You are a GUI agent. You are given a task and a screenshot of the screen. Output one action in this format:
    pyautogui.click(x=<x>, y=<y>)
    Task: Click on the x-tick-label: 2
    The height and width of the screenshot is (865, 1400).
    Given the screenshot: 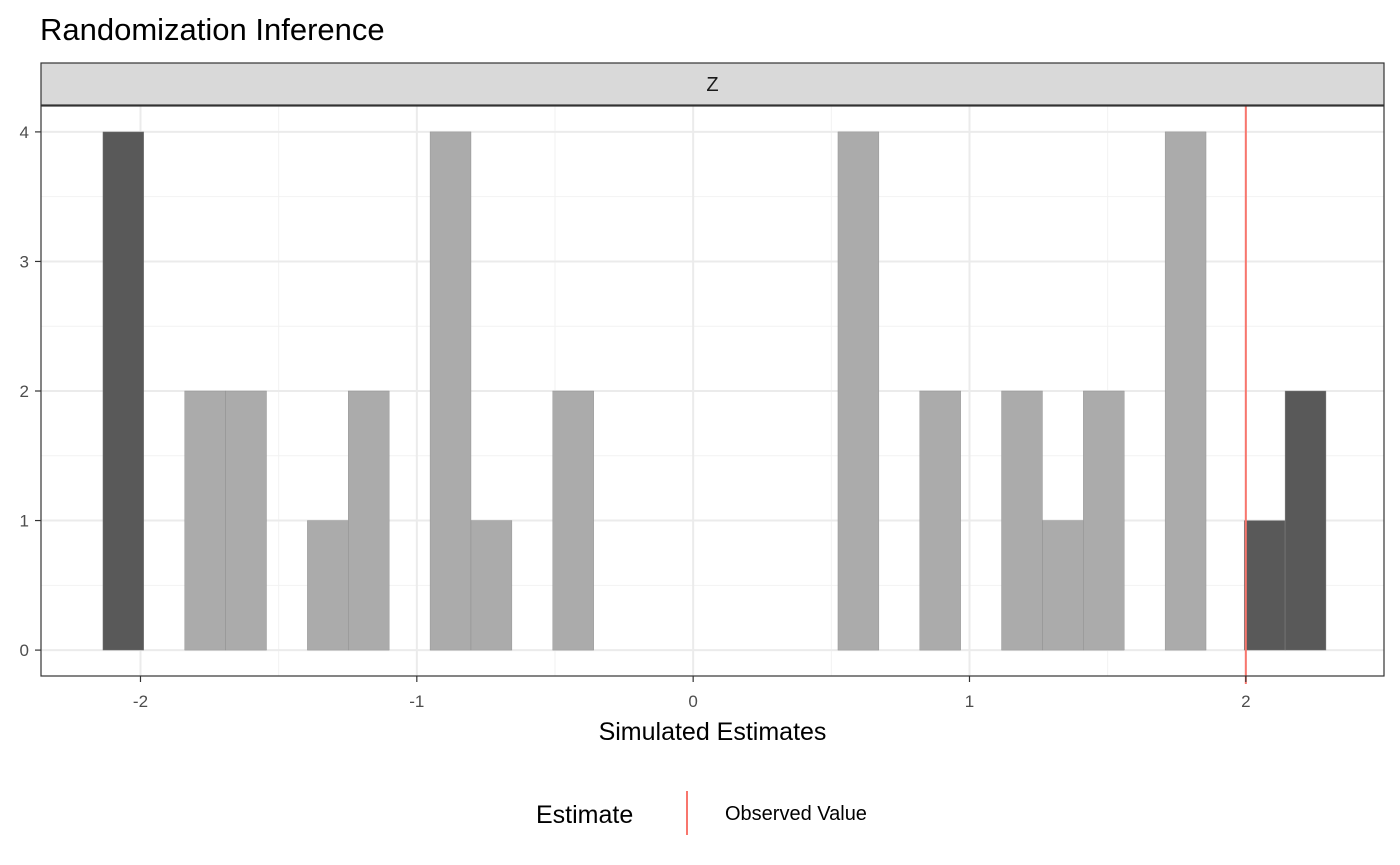 What is the action you would take?
    pyautogui.click(x=1245, y=701)
    